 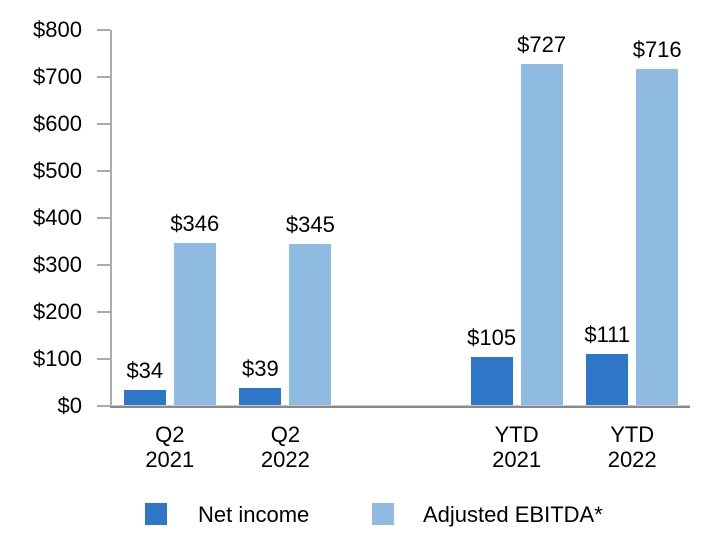 What do you see at coordinates (144, 398) in the screenshot?
I see `bar-net-income-q2-2021` at bounding box center [144, 398].